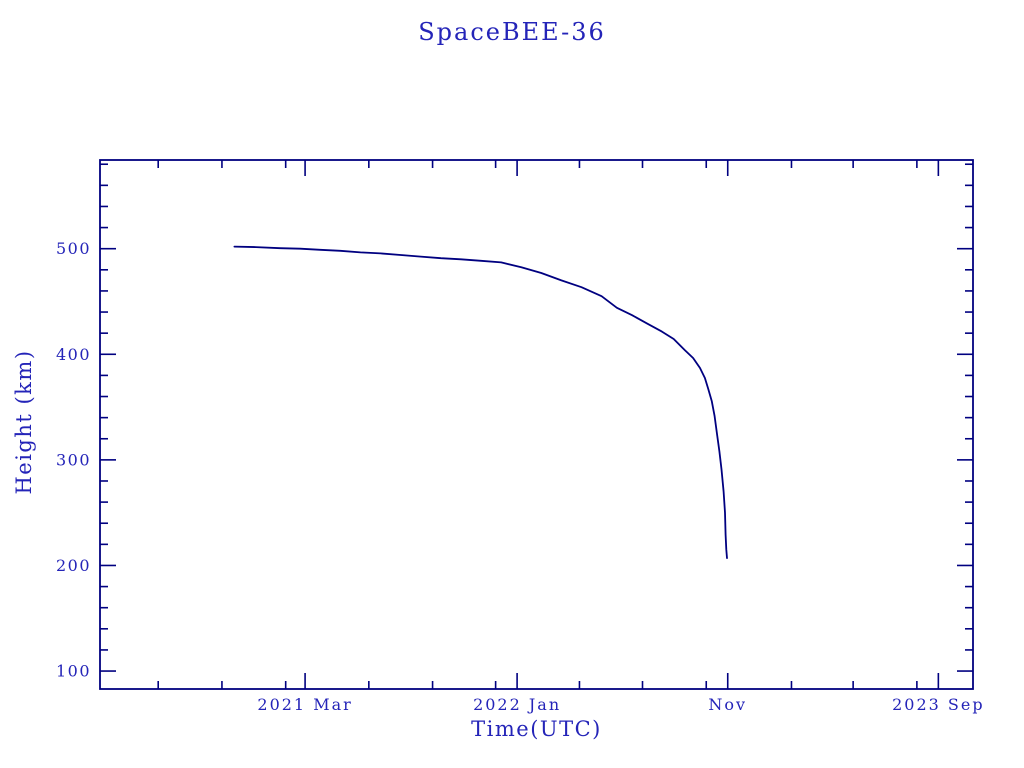  I want to click on y-tick-label: 500, so click(73, 248).